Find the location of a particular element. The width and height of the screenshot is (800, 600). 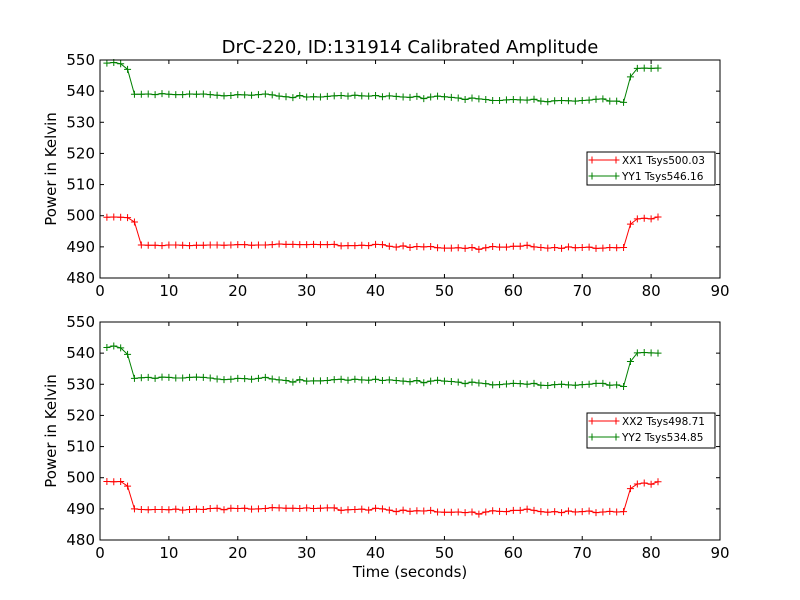

x-tick-label: 70 is located at coordinates (582, 553).